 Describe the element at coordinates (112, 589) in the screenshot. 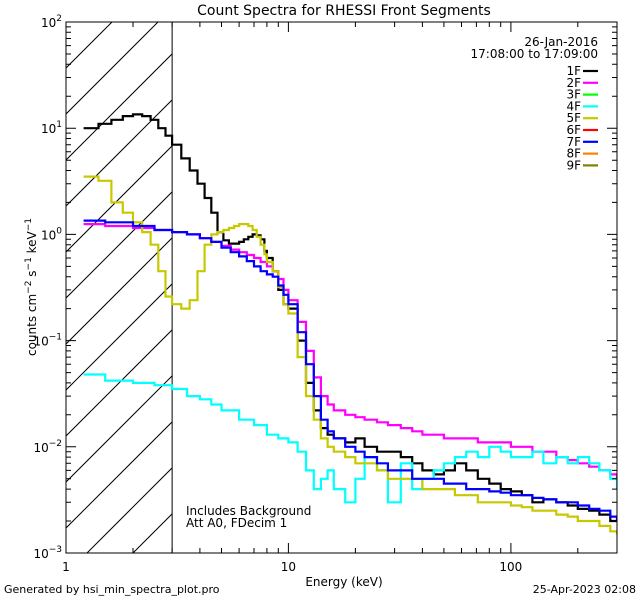

I see `footer-generated-by: Generated by hsi_min_spectra_plot.pro` at that location.